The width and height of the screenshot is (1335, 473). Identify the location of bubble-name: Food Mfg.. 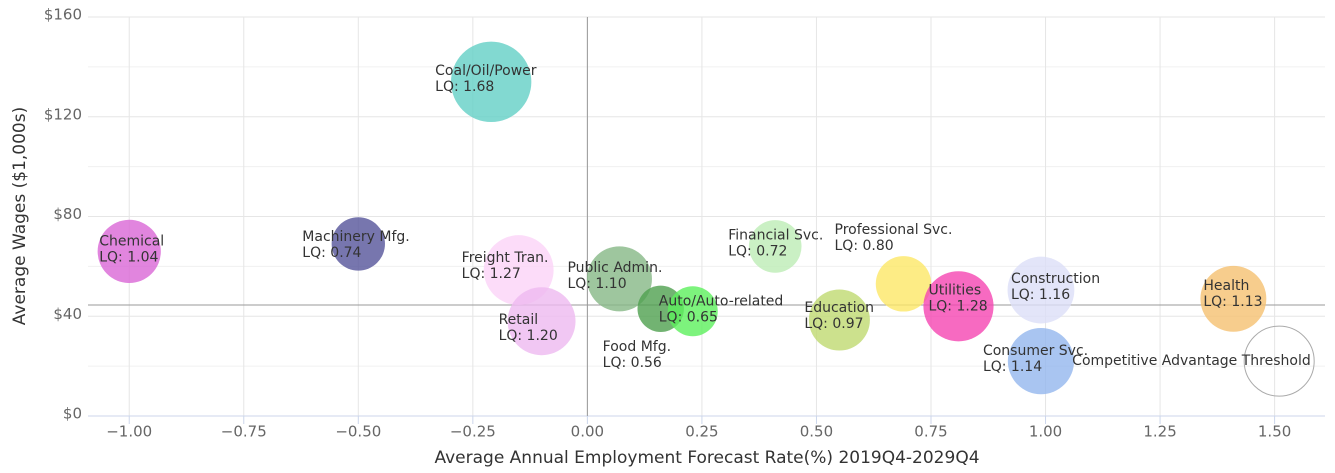
(637, 347).